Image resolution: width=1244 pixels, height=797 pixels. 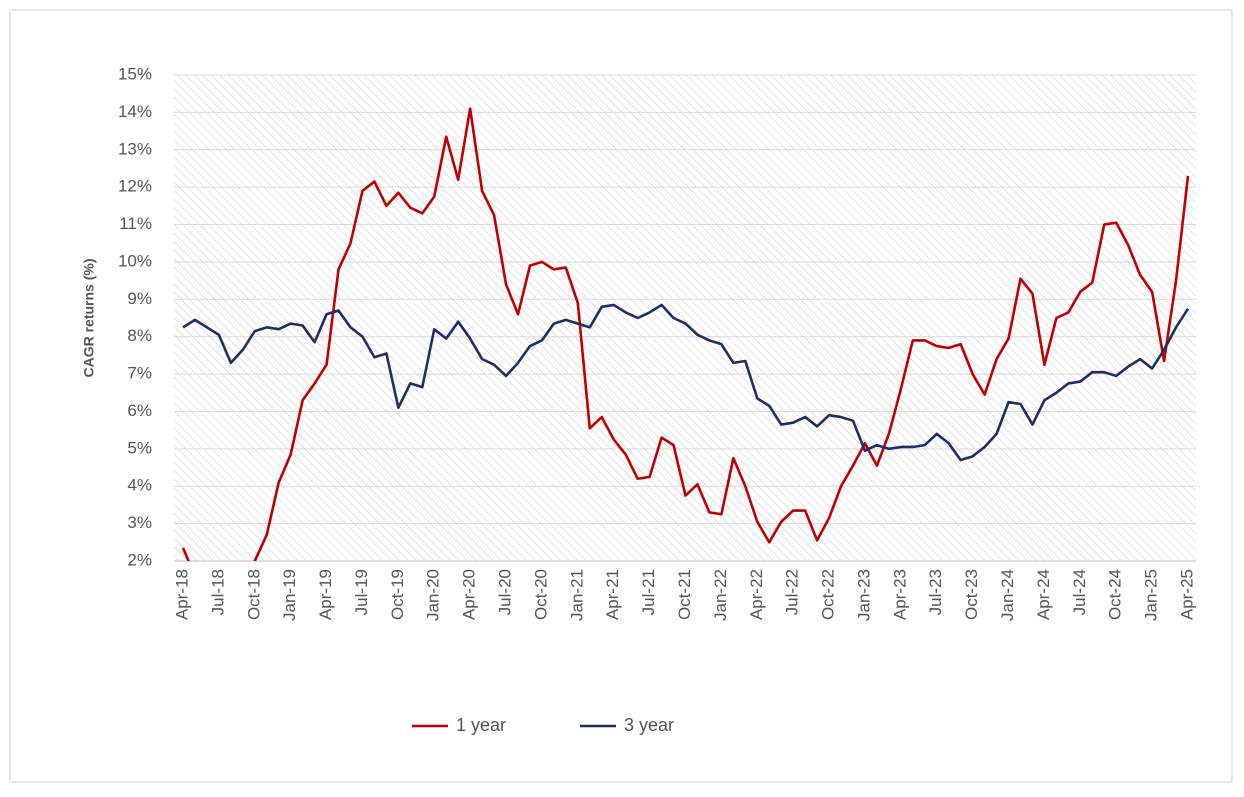 I want to click on x-tick-label: Apr-18, so click(x=181, y=594).